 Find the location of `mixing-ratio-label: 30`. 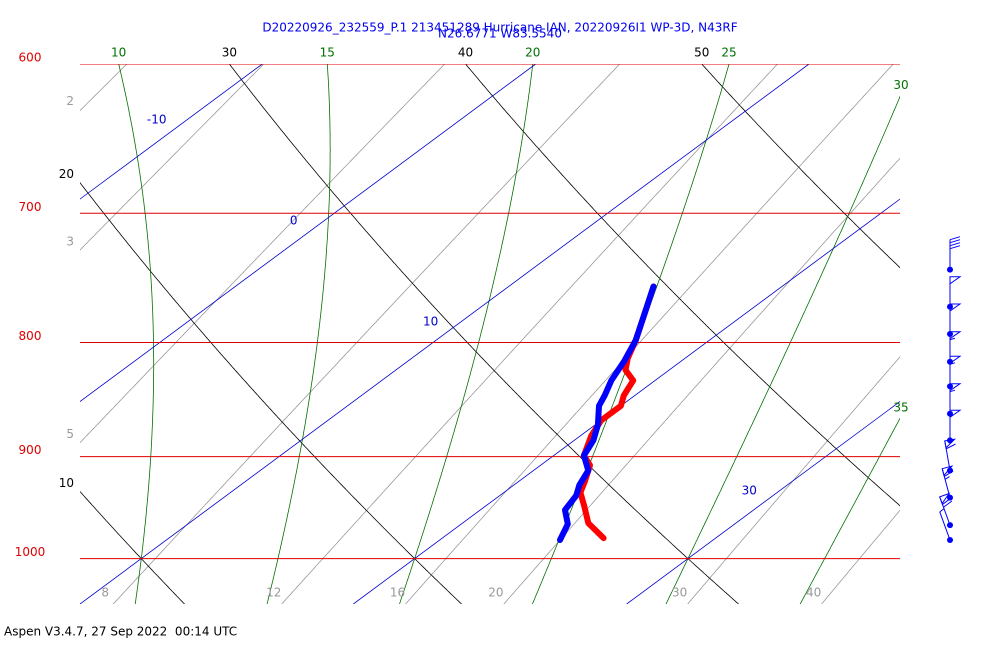

mixing-ratio-label: 30 is located at coordinates (679, 593).